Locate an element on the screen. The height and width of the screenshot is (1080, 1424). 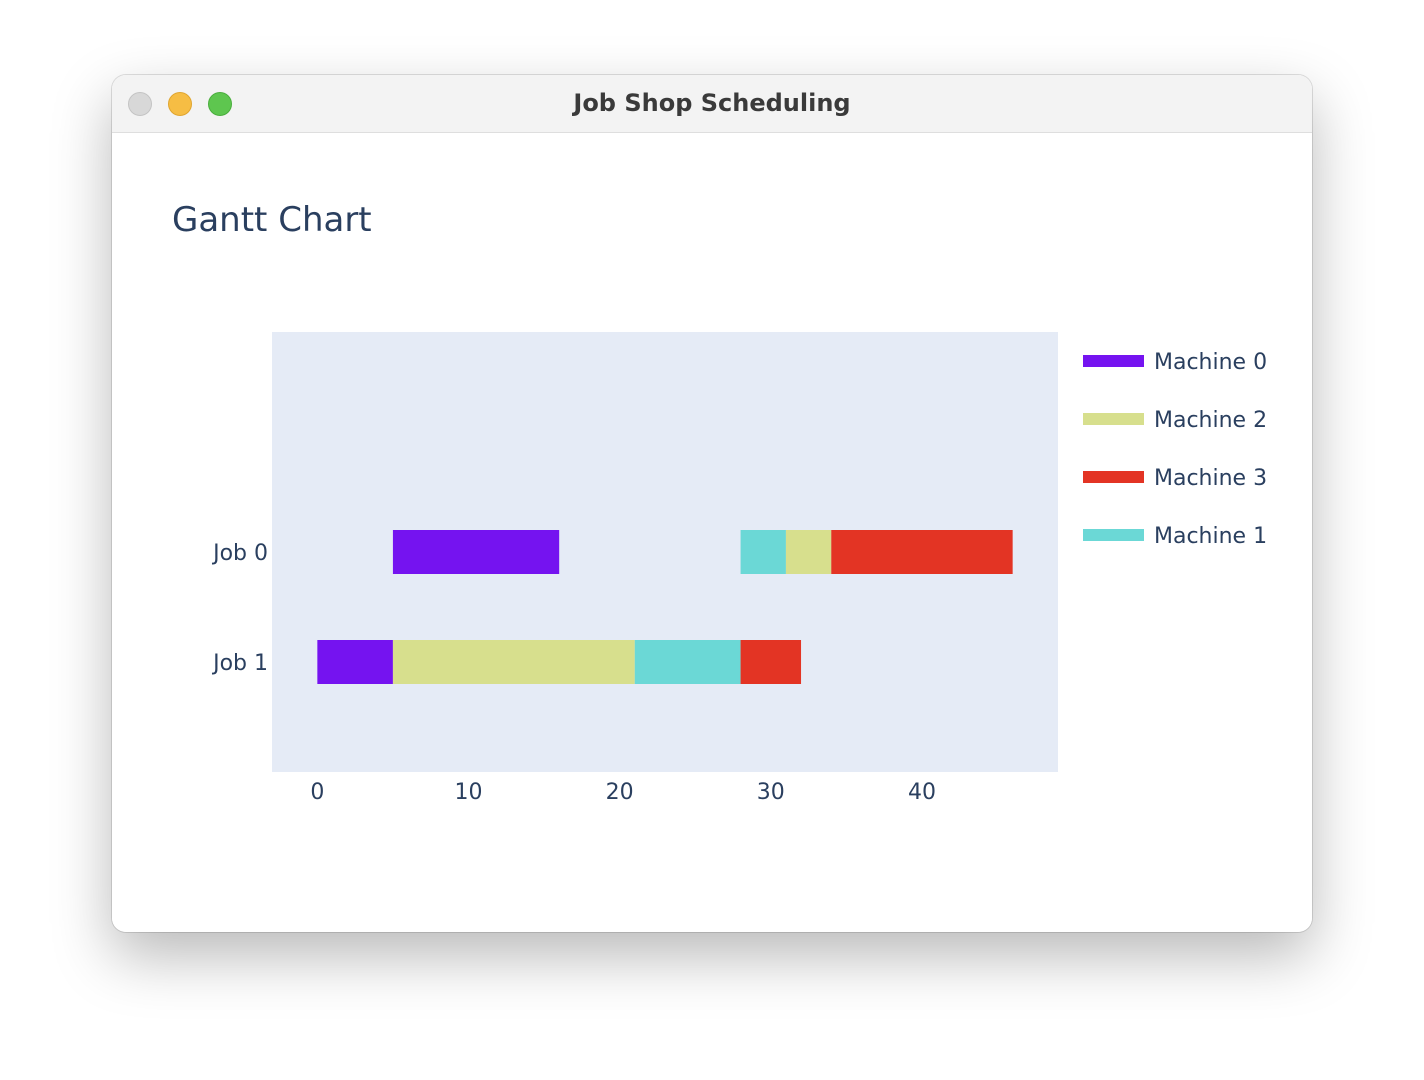
legend-item: Machine 2 is located at coordinates (1175, 420).